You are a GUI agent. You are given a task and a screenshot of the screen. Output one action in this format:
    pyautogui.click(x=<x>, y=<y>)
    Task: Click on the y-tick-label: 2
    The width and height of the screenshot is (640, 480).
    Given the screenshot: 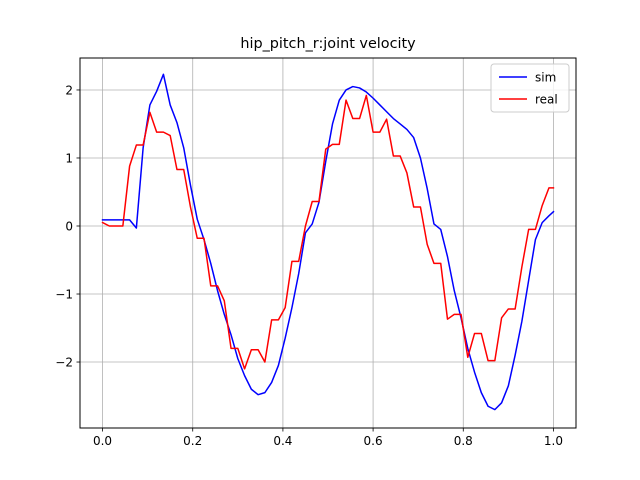 What is the action you would take?
    pyautogui.click(x=69, y=90)
    